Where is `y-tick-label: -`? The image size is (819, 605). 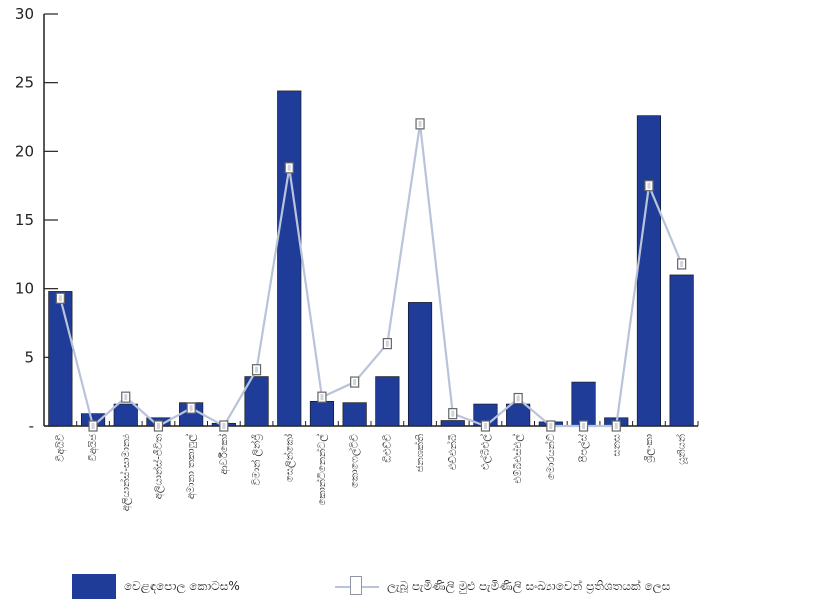
y-tick-label: - is located at coordinates (31, 426).